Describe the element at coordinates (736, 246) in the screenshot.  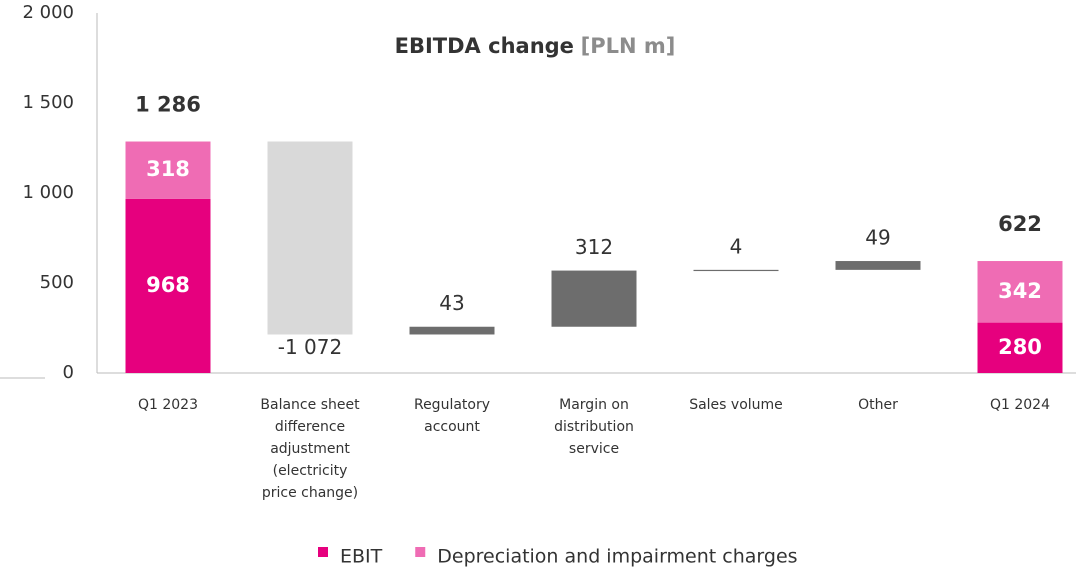
I see `data-label: 4` at that location.